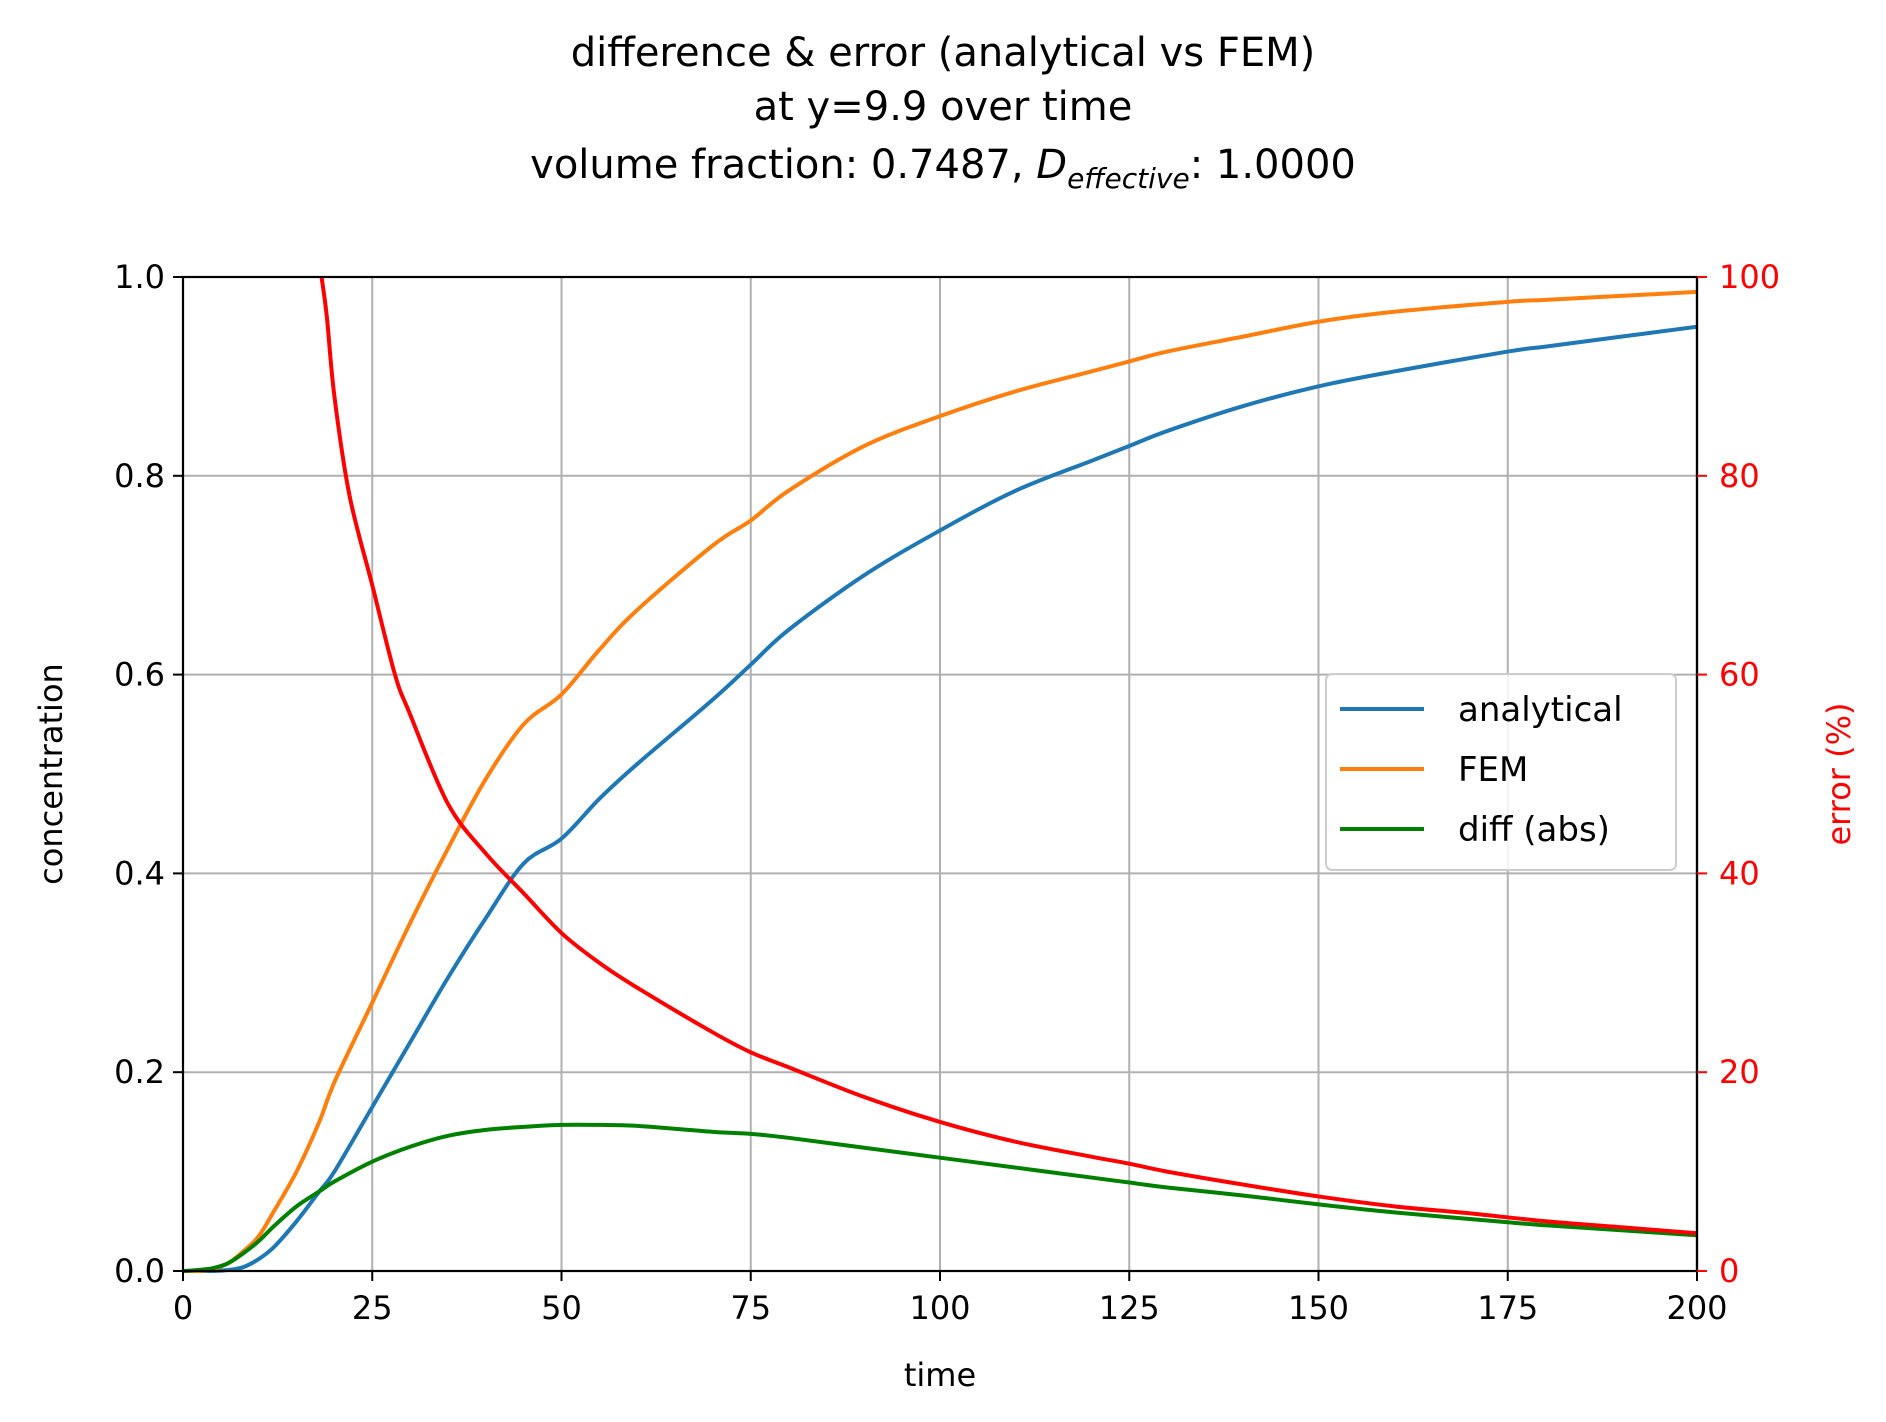 Image resolution: width=1886 pixels, height=1422 pixels. Describe the element at coordinates (1493, 770) in the screenshot. I see `legend-label-fem: FEM` at that location.